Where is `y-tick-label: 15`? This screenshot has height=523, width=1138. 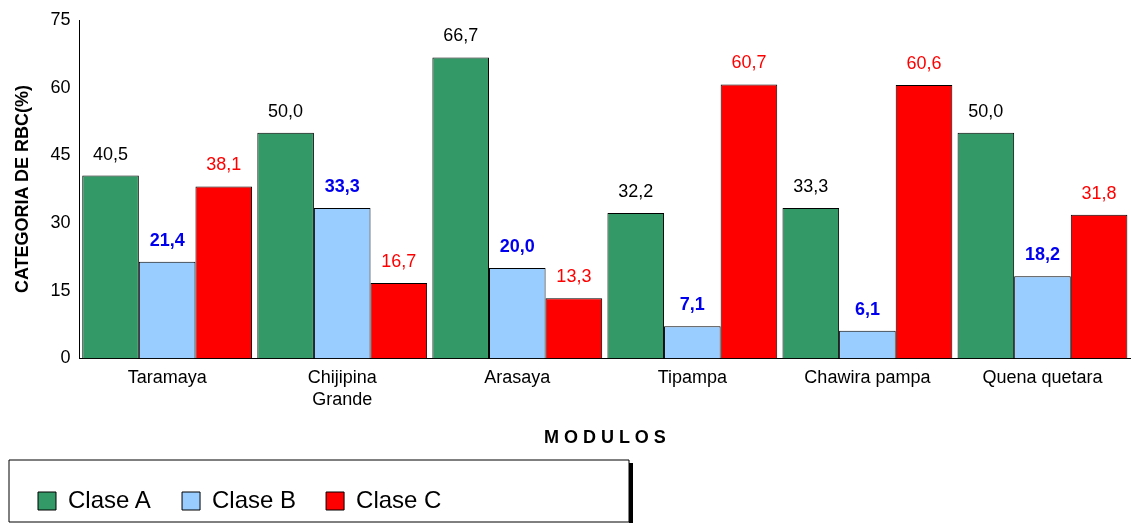
y-tick-label: 15 is located at coordinates (60, 289).